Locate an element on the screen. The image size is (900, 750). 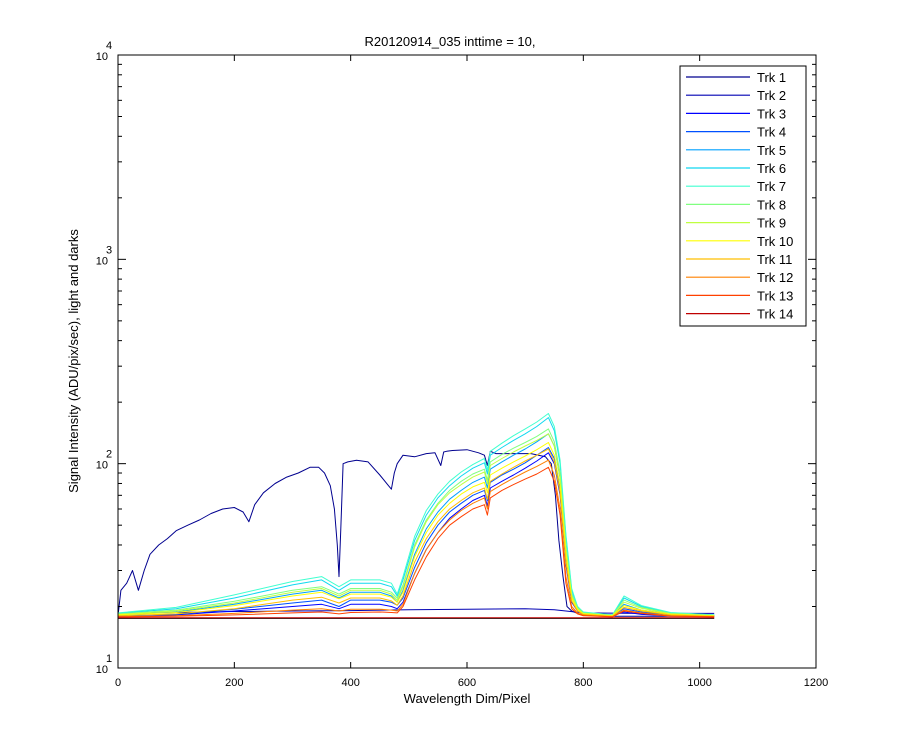
legend-label: Trk 2 is located at coordinates (771, 95).